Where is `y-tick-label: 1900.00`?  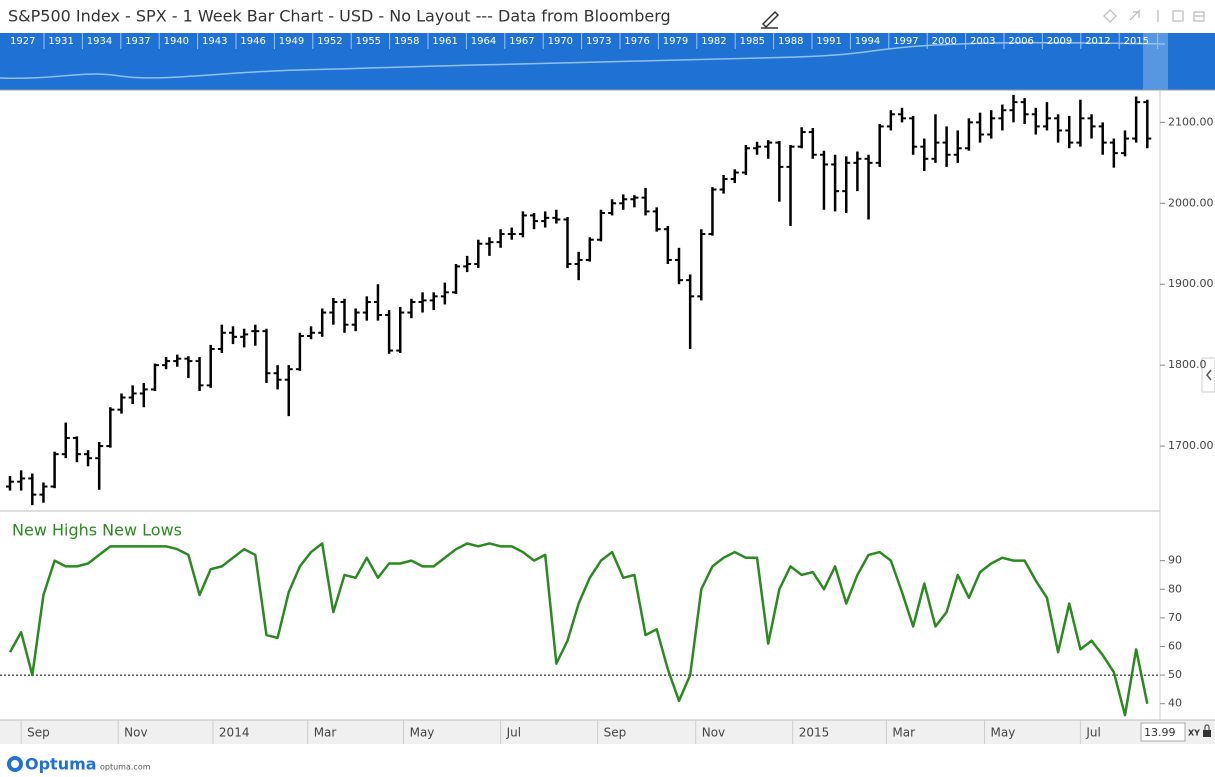 y-tick-label: 1900.00 is located at coordinates (1191, 283).